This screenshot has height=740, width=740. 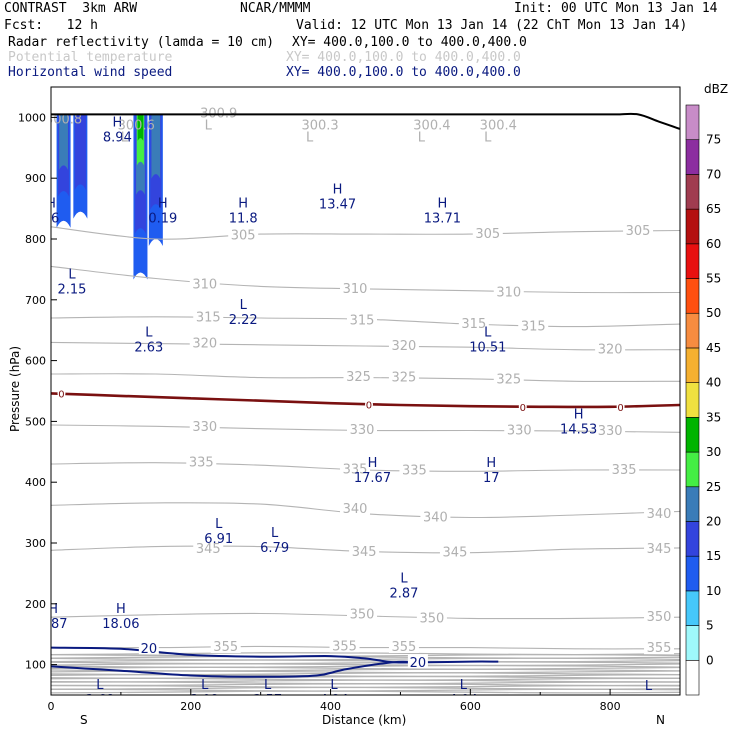 I want to click on surface-theta-label: 300.8, so click(x=63, y=119).